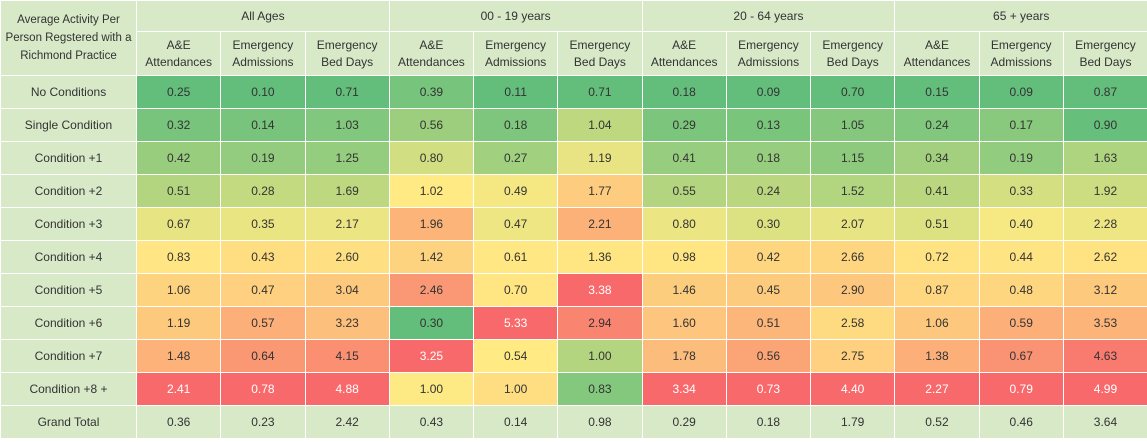 This screenshot has width=1147, height=443. I want to click on heatmap-cell: 2.17, so click(347, 224).